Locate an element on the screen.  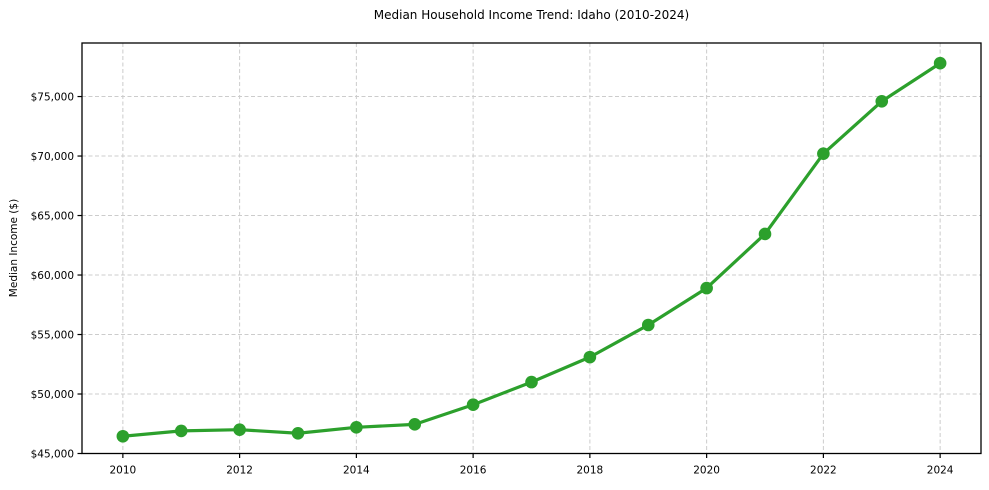
x-tick-label: 2020 is located at coordinates (706, 471).